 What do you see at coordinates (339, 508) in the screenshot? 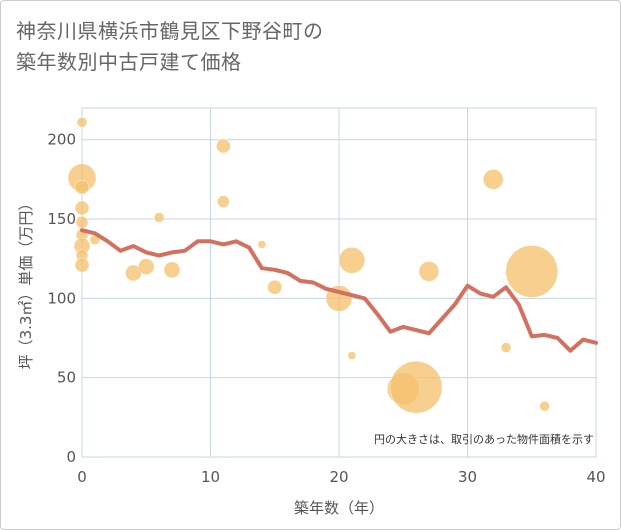
I see `x-axis-label: 築年数（年）` at bounding box center [339, 508].